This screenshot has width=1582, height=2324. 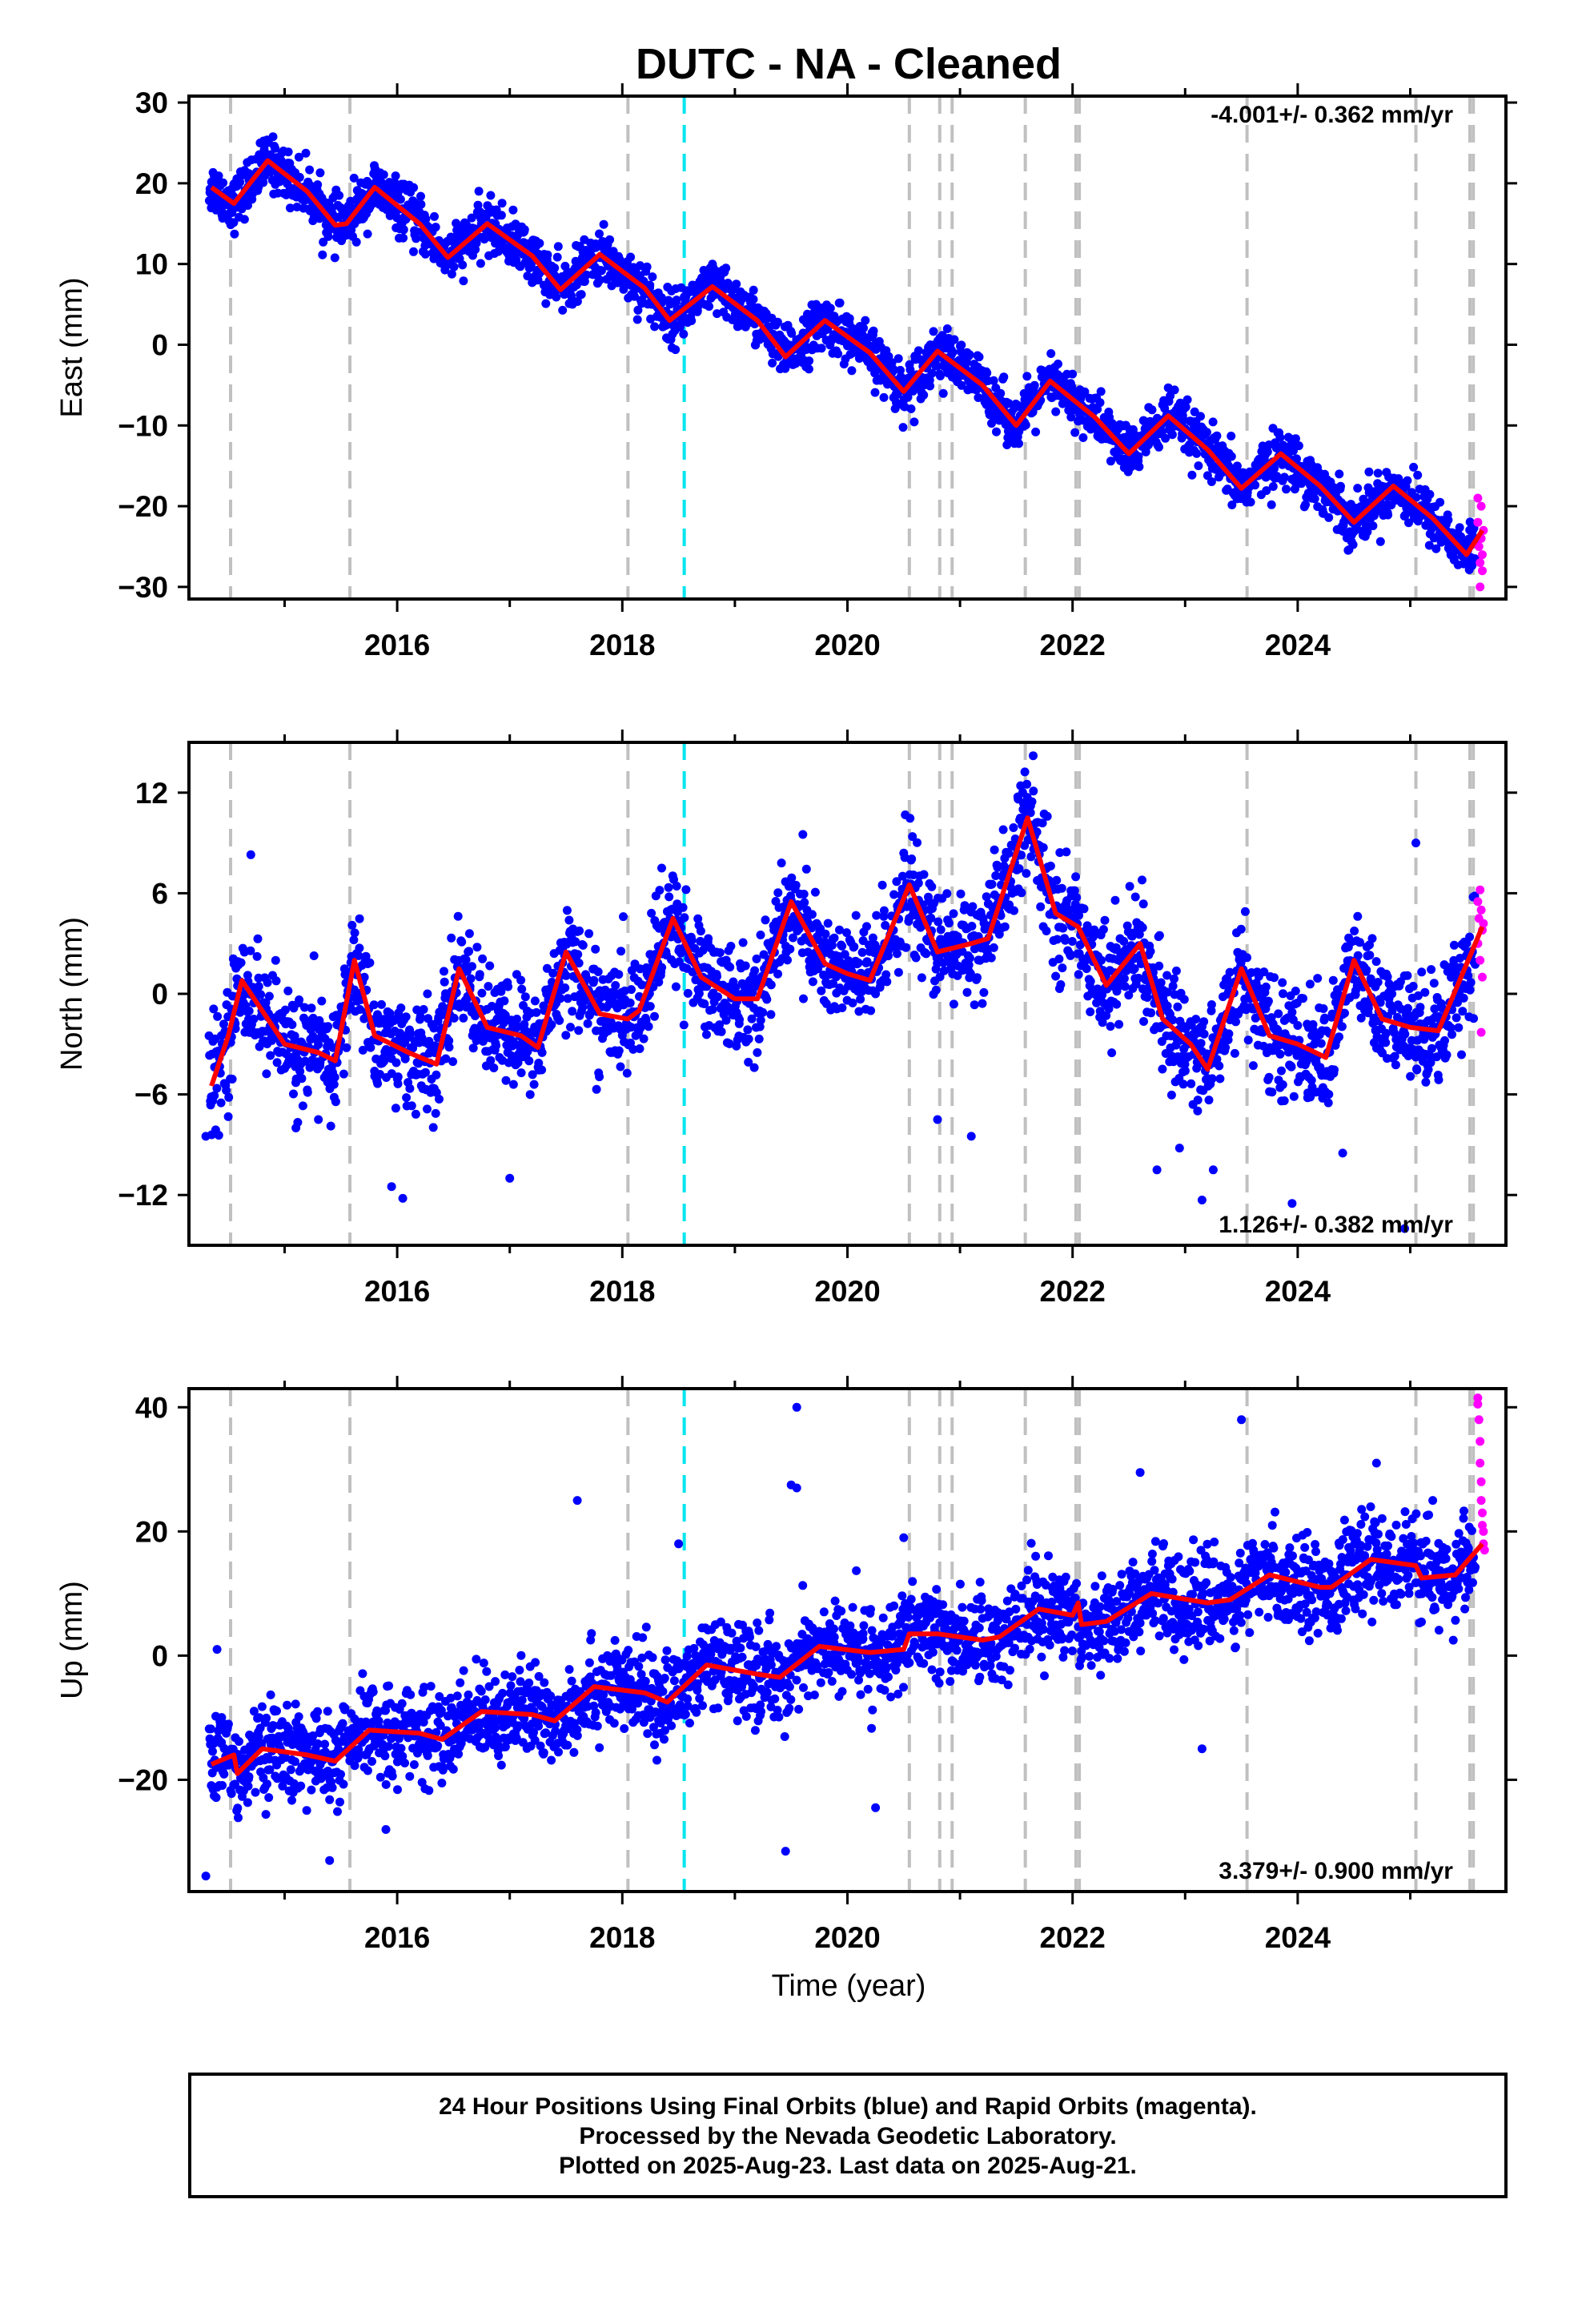 I want to click on chart-title: DUTC - NA - Cleaned, so click(x=849, y=64).